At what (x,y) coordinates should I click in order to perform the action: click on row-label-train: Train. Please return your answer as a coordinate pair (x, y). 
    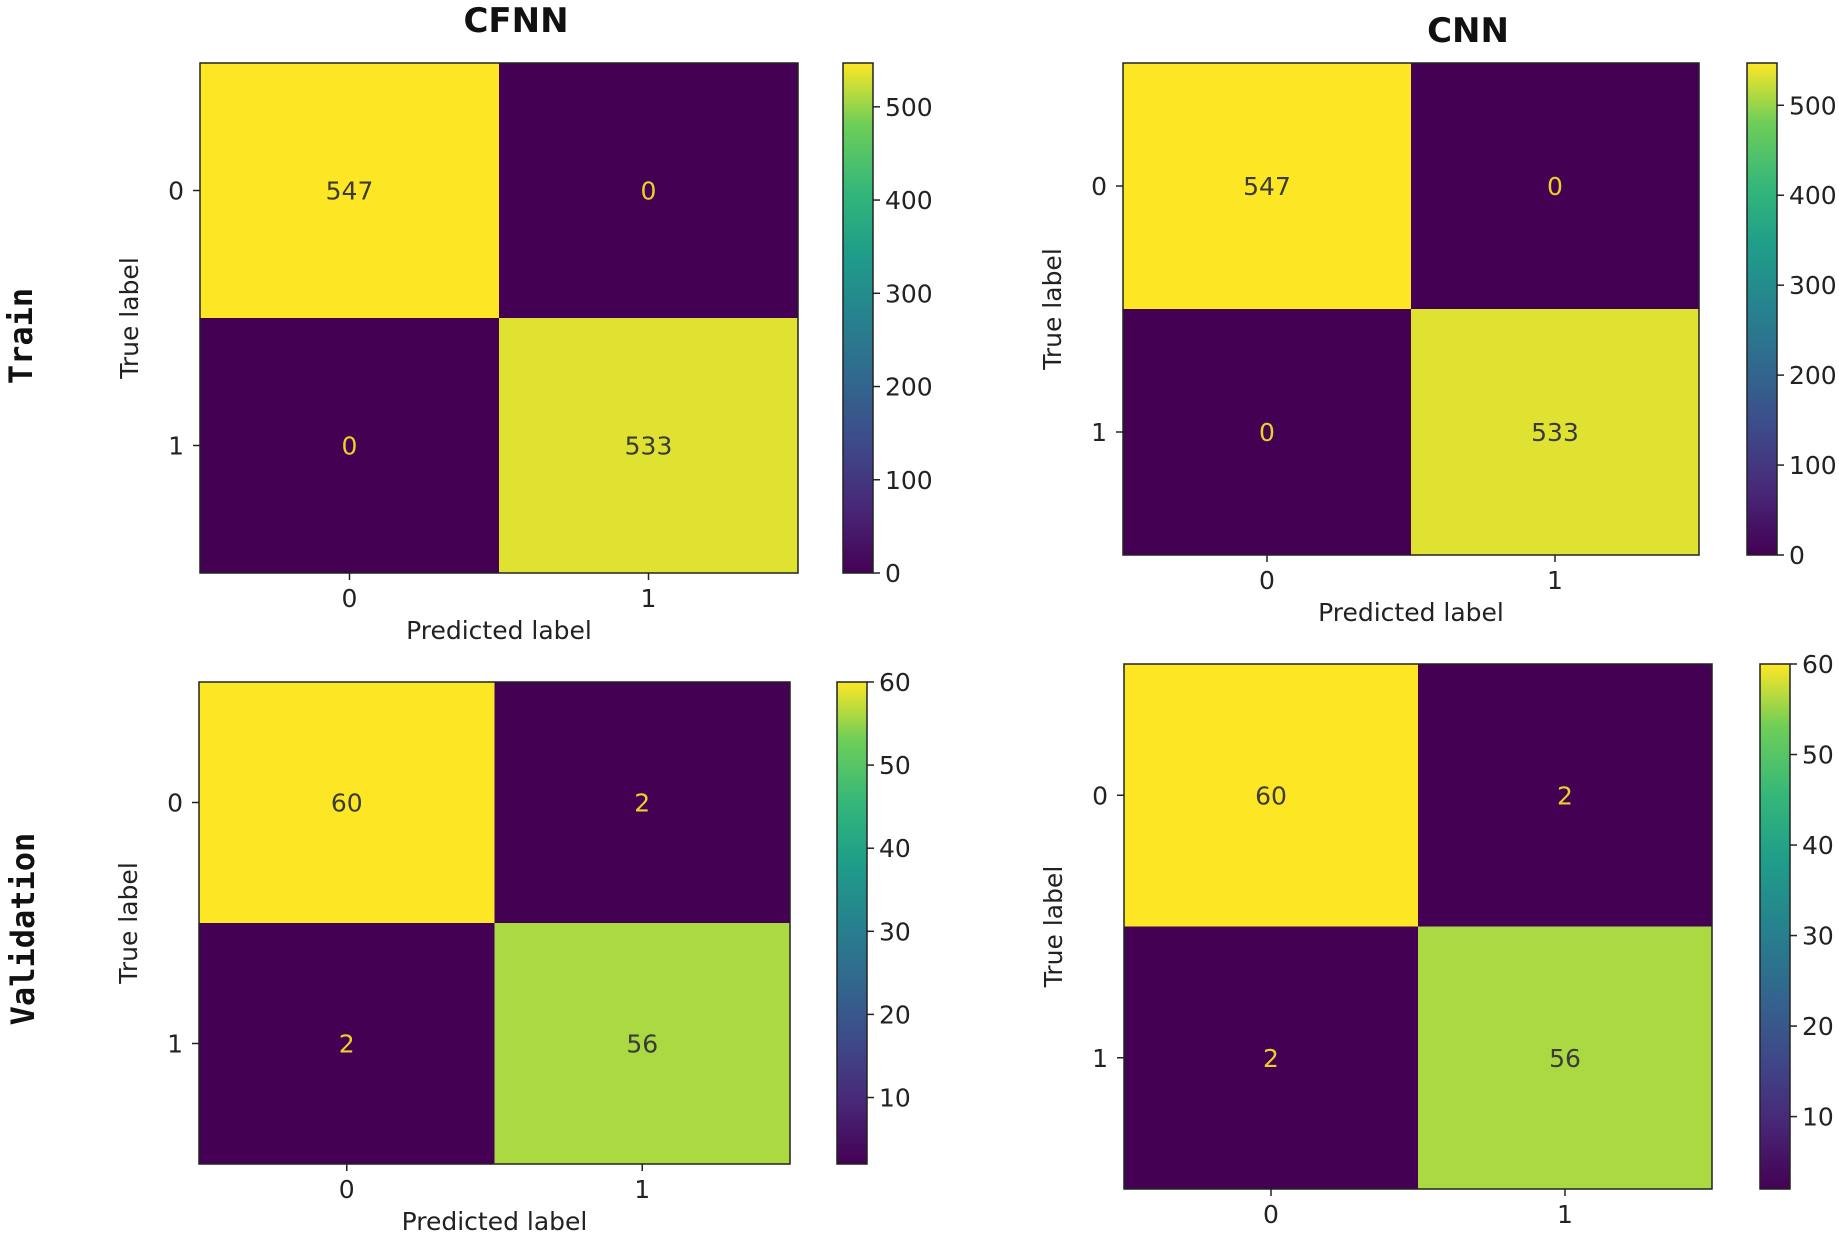
    Looking at the image, I should click on (21, 336).